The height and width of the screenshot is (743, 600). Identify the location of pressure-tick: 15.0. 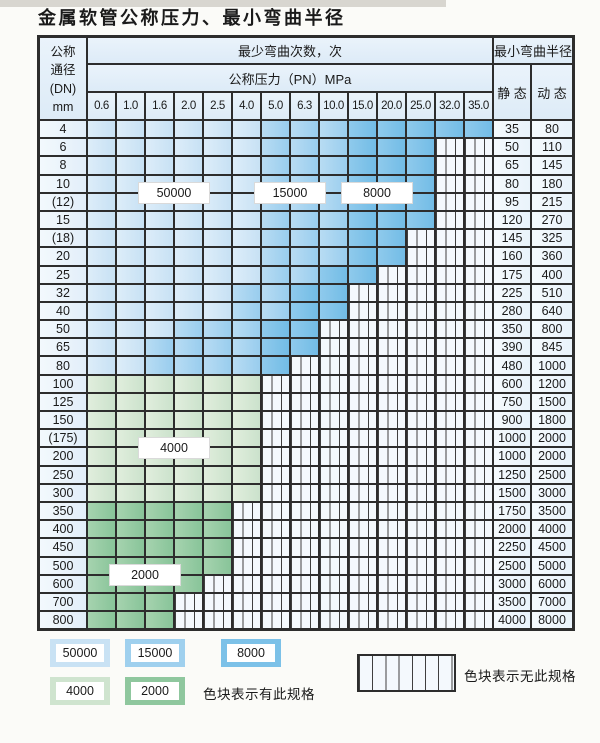
(362, 106).